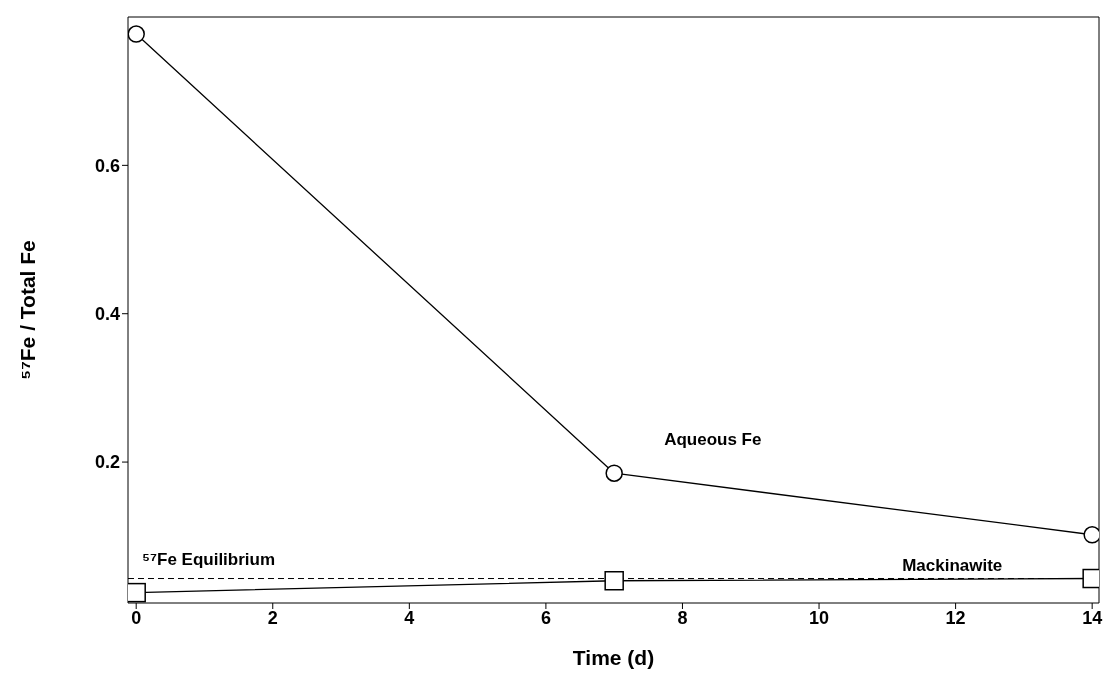 The width and height of the screenshot is (1109, 688). What do you see at coordinates (107, 165) in the screenshot?
I see `y-tick-label: 0.6` at bounding box center [107, 165].